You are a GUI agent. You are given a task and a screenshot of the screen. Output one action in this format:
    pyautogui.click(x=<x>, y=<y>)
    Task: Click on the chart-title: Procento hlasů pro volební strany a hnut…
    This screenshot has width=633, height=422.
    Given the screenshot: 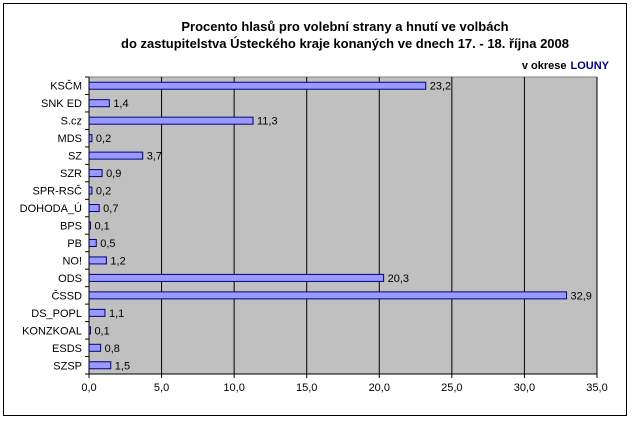 What is the action you would take?
    pyautogui.click(x=316, y=35)
    